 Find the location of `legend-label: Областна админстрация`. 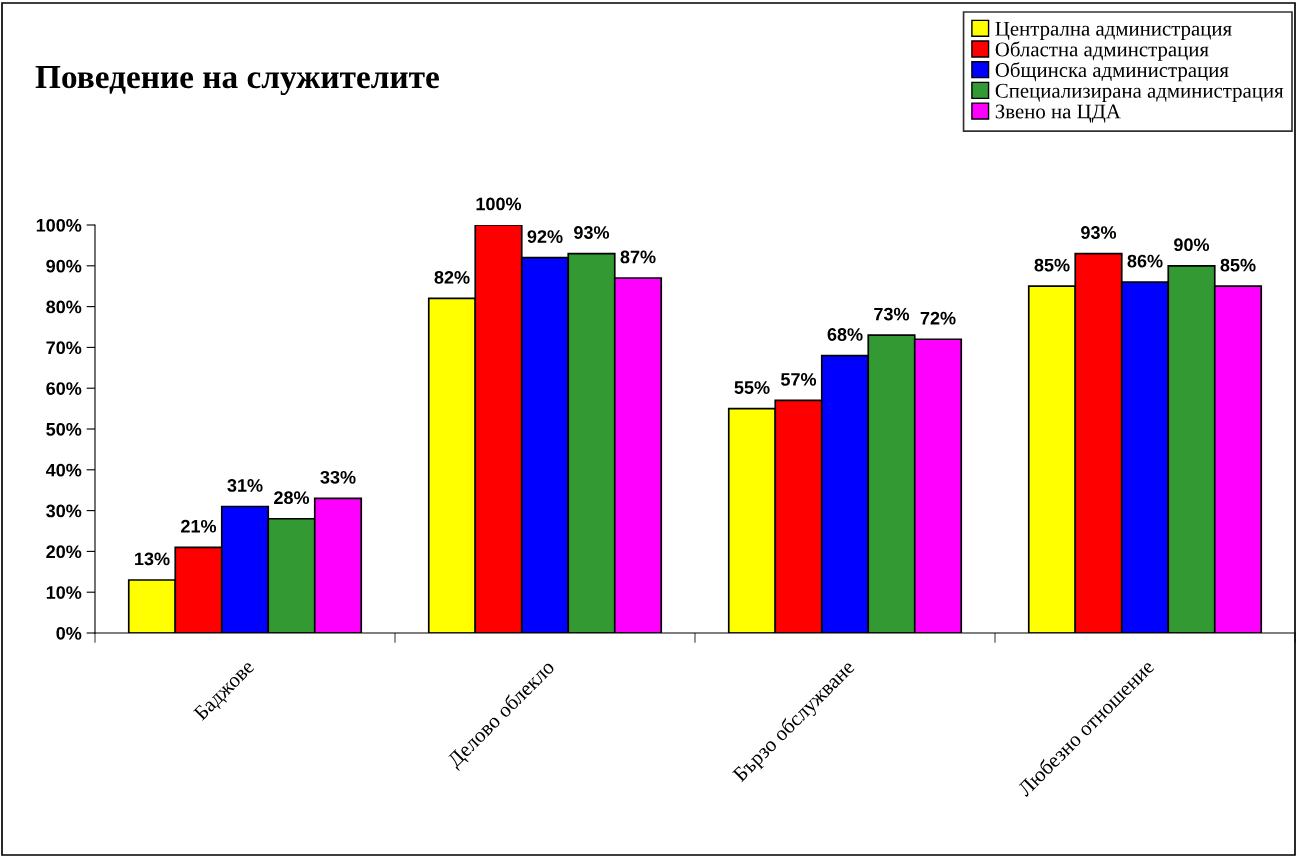

legend-label: Областна админстрация is located at coordinates (1102, 51).